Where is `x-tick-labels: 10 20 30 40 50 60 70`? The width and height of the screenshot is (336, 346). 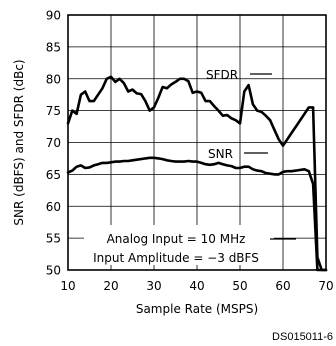 x-tick-labels: 10 20 30 40 50 60 70 is located at coordinates (196, 286).